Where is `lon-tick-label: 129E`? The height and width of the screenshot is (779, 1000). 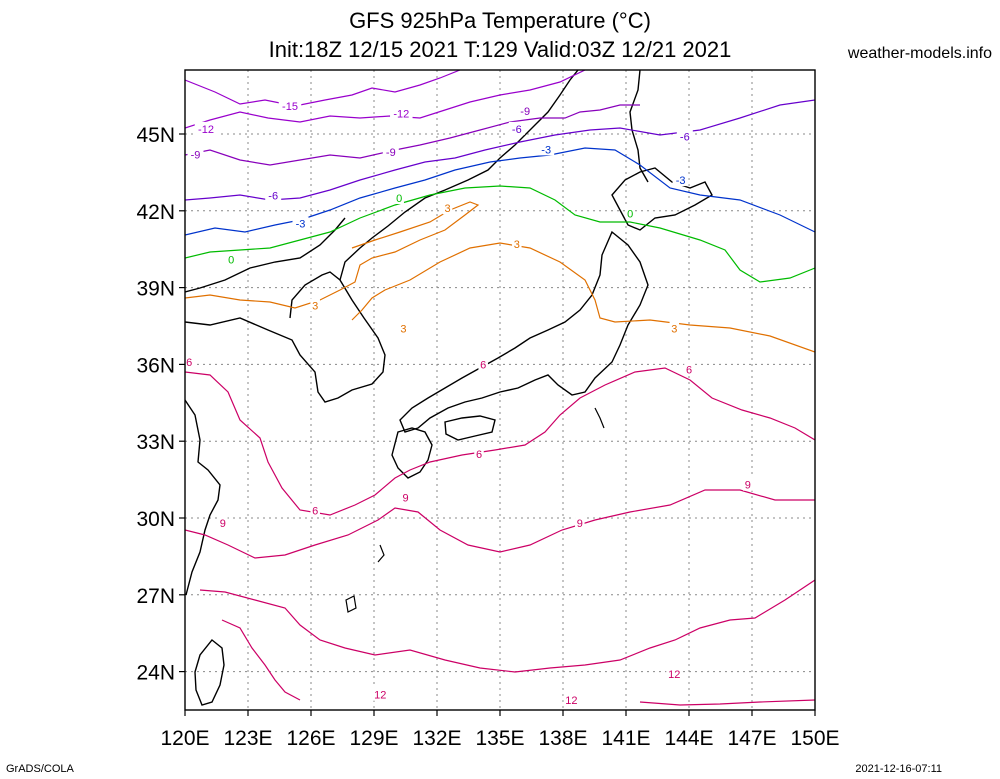
lon-tick-label: 129E is located at coordinates (373, 738).